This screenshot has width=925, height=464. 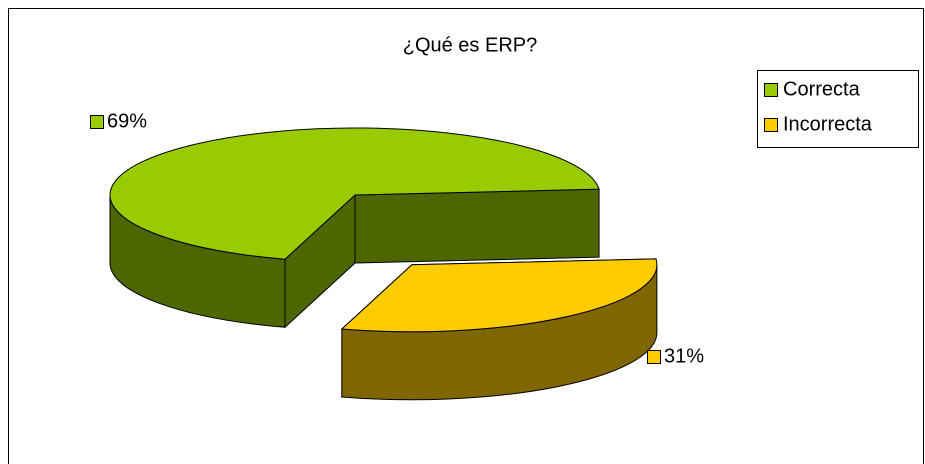 What do you see at coordinates (127, 121) in the screenshot?
I see `data-label: 69%` at bounding box center [127, 121].